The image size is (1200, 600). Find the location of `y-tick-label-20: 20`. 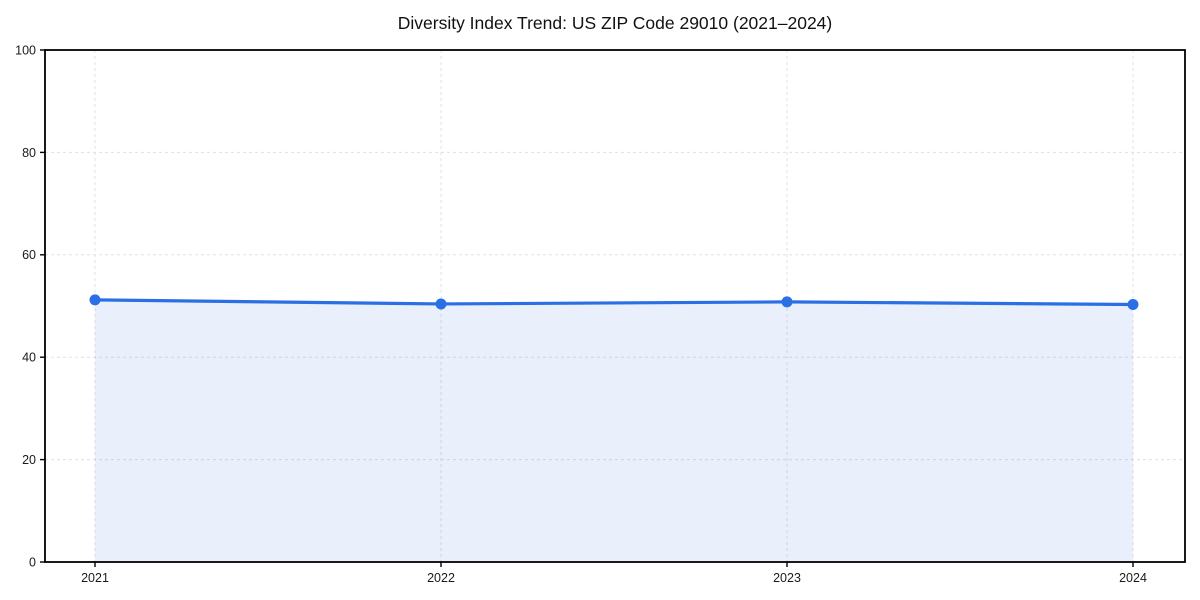

y-tick-label-20: 20 is located at coordinates (29, 460).